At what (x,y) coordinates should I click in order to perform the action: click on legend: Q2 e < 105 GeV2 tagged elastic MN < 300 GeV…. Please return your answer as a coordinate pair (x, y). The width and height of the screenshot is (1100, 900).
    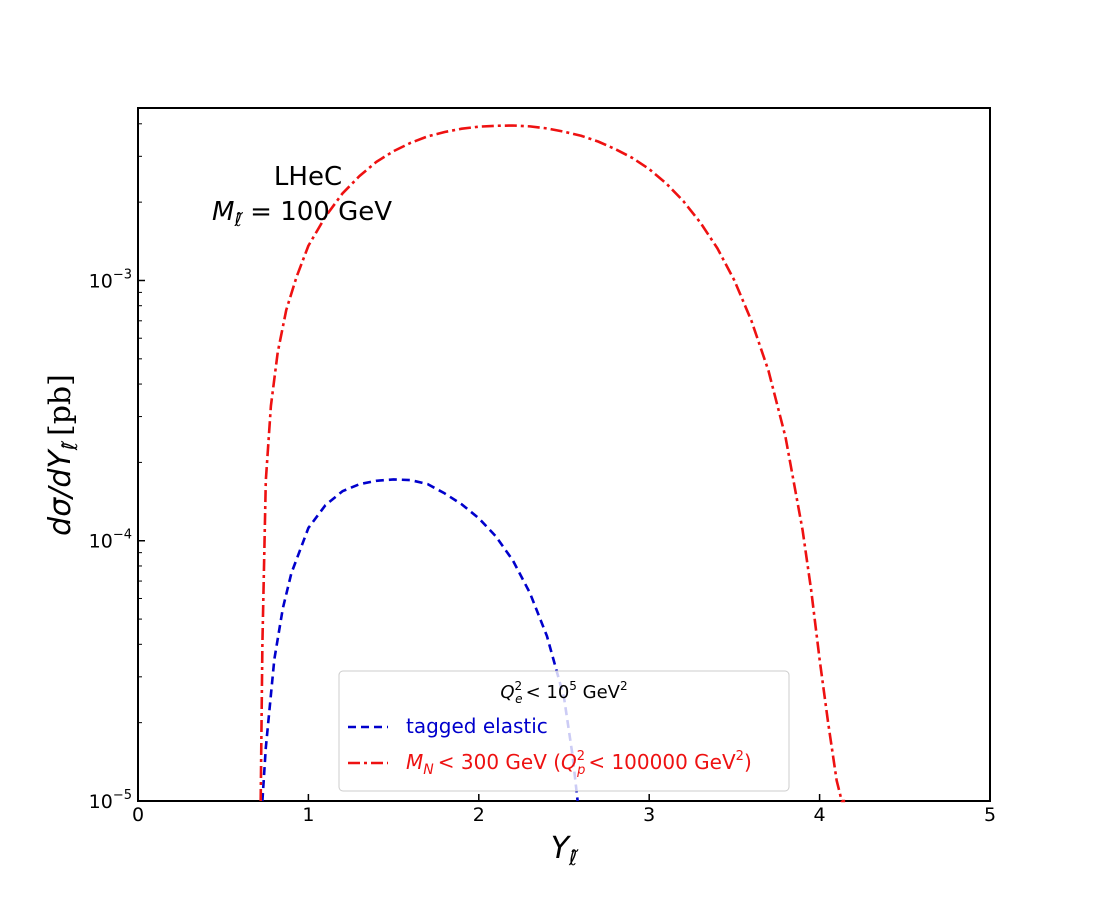
    Looking at the image, I should click on (564, 731).